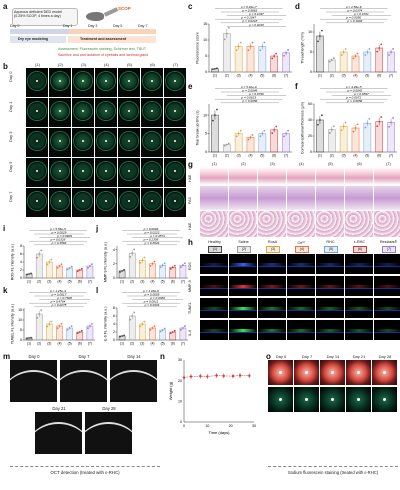  I want to click on oct-image, so click(108, 433).